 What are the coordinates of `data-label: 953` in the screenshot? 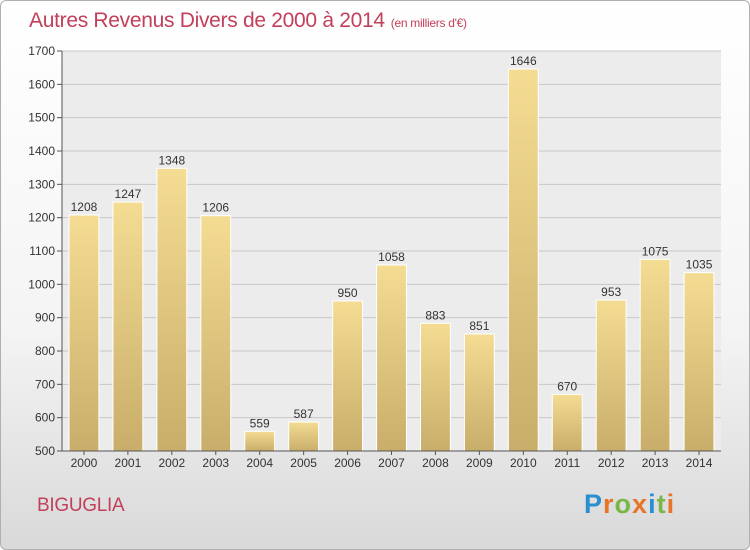 It's located at (611, 292).